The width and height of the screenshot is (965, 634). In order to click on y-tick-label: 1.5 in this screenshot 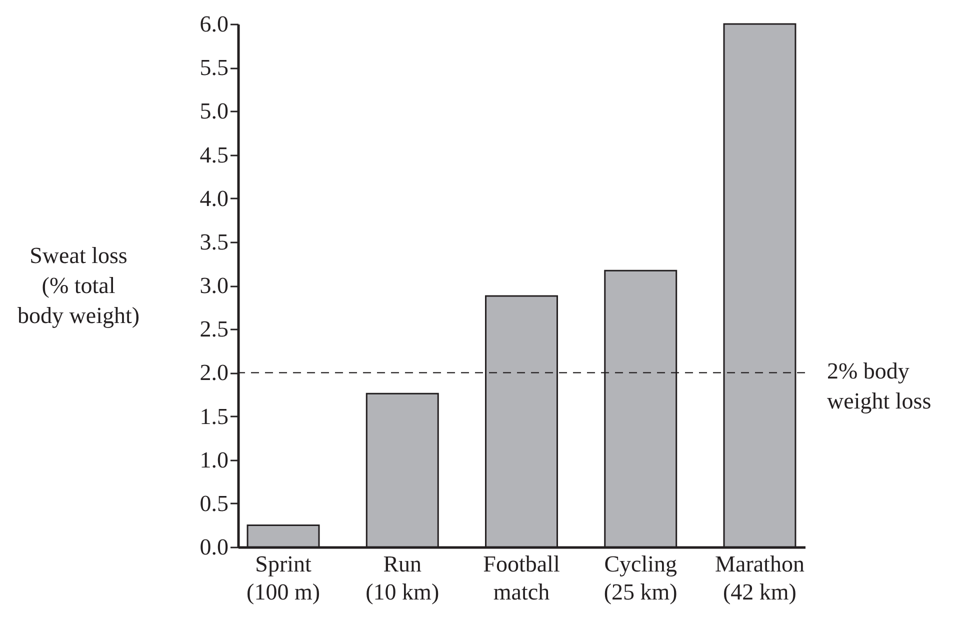, I will do `click(214, 416)`.